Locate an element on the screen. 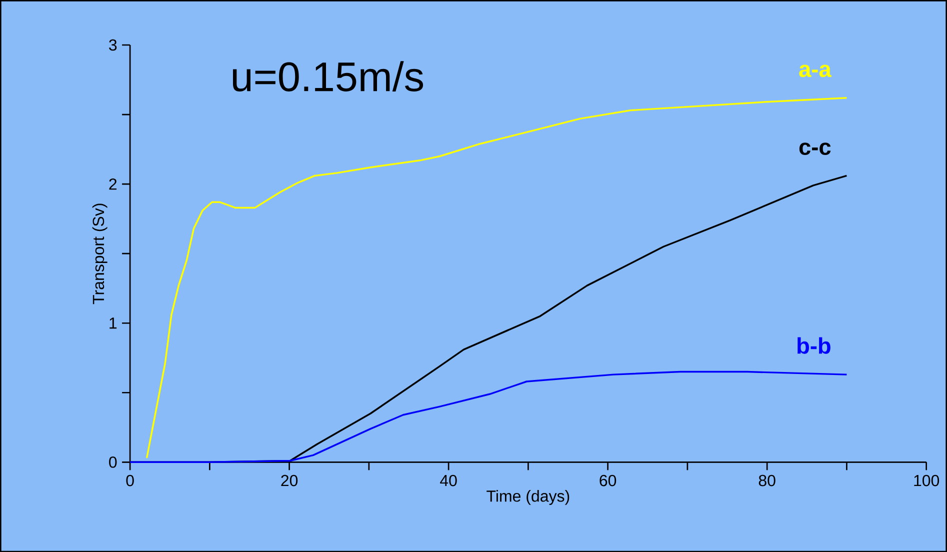 Image resolution: width=947 pixels, height=552 pixels. y-axis-title: Transport (Sv) is located at coordinates (100, 254).